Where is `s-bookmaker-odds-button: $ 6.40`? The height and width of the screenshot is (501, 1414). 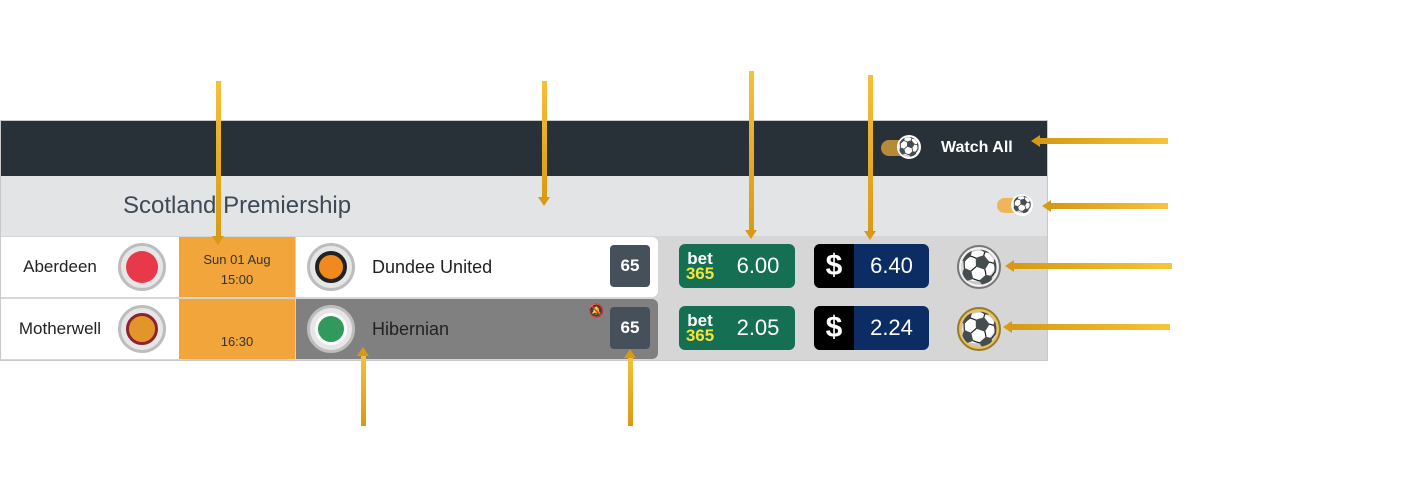 s-bookmaker-odds-button: $ 6.40 is located at coordinates (871, 266).